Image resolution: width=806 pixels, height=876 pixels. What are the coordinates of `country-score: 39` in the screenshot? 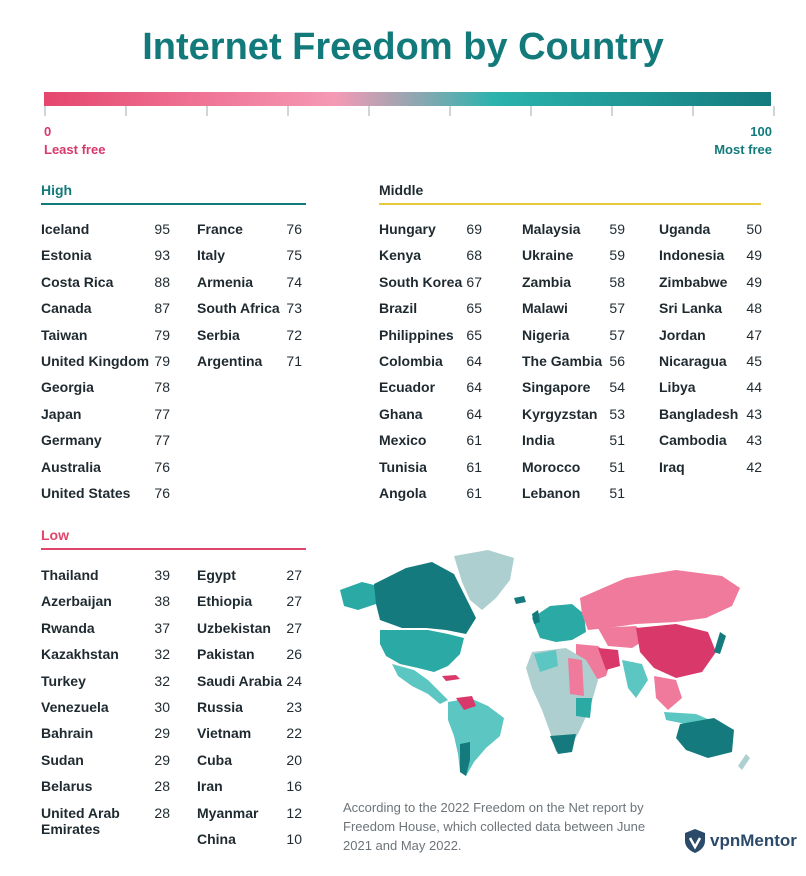 It's located at (162, 575).